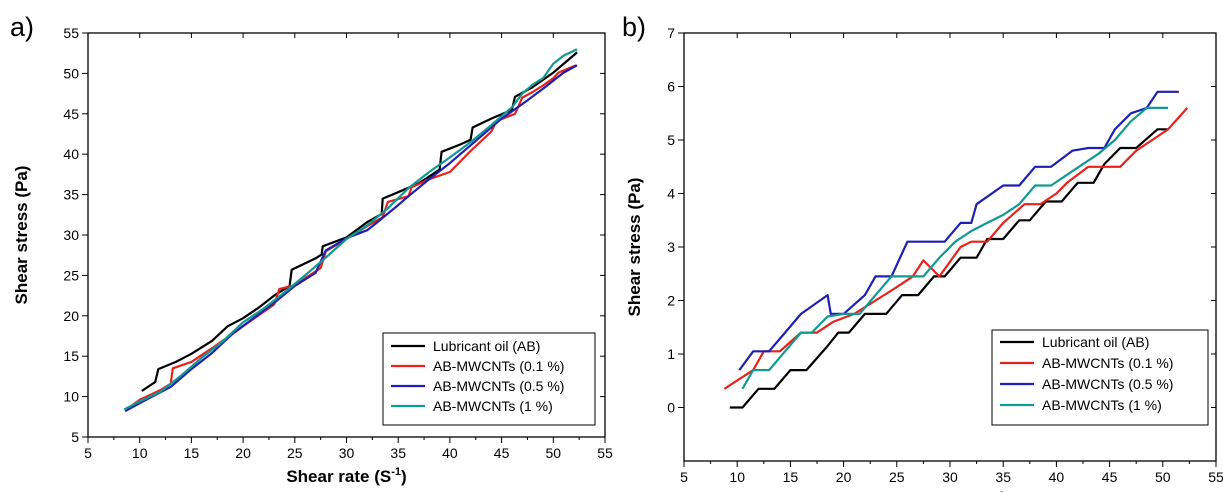  Describe the element at coordinates (671, 301) in the screenshot. I see `y-tick-label: 2` at that location.